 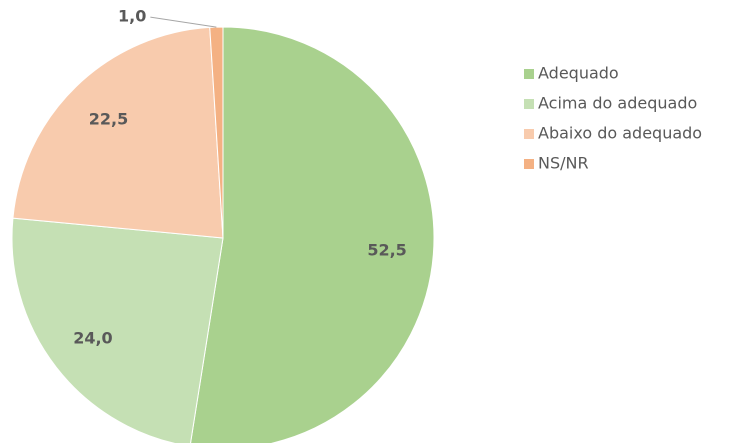 What do you see at coordinates (620, 133) in the screenshot?
I see `legend-label: Abaixo do adequado` at bounding box center [620, 133].